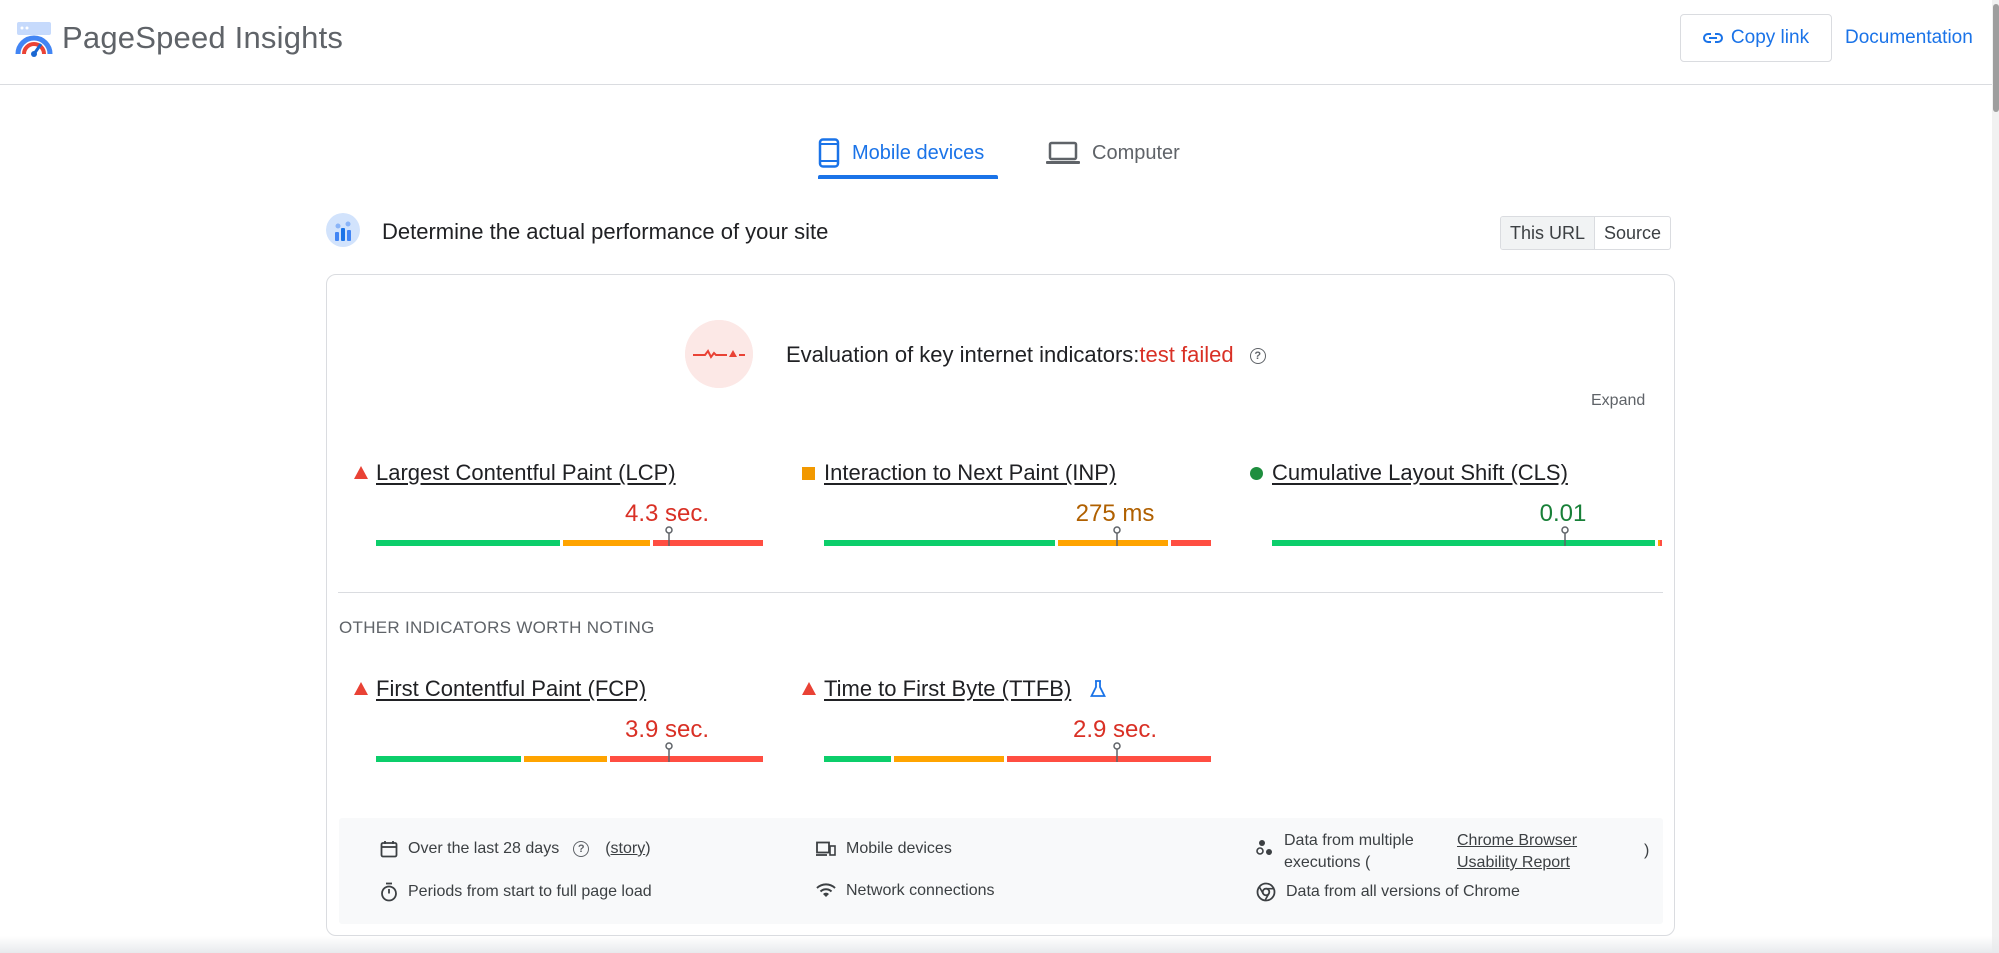  Describe the element at coordinates (918, 152) in the screenshot. I see `tab-mobile-label: Mobile devices` at that location.